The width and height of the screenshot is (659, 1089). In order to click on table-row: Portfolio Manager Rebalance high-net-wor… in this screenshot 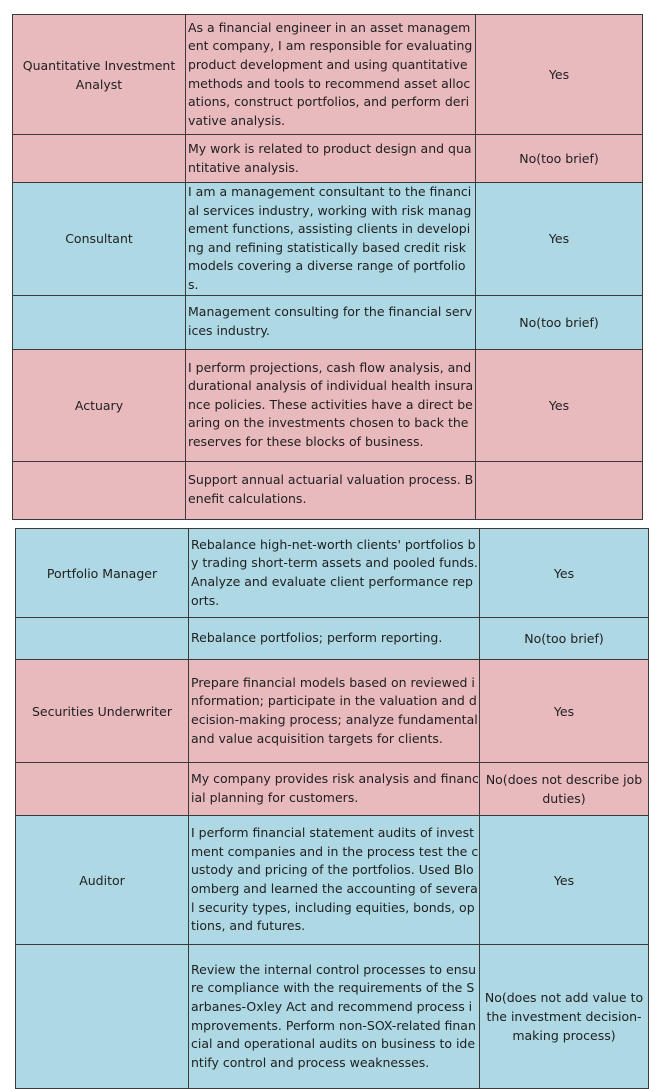, I will do `click(332, 573)`.